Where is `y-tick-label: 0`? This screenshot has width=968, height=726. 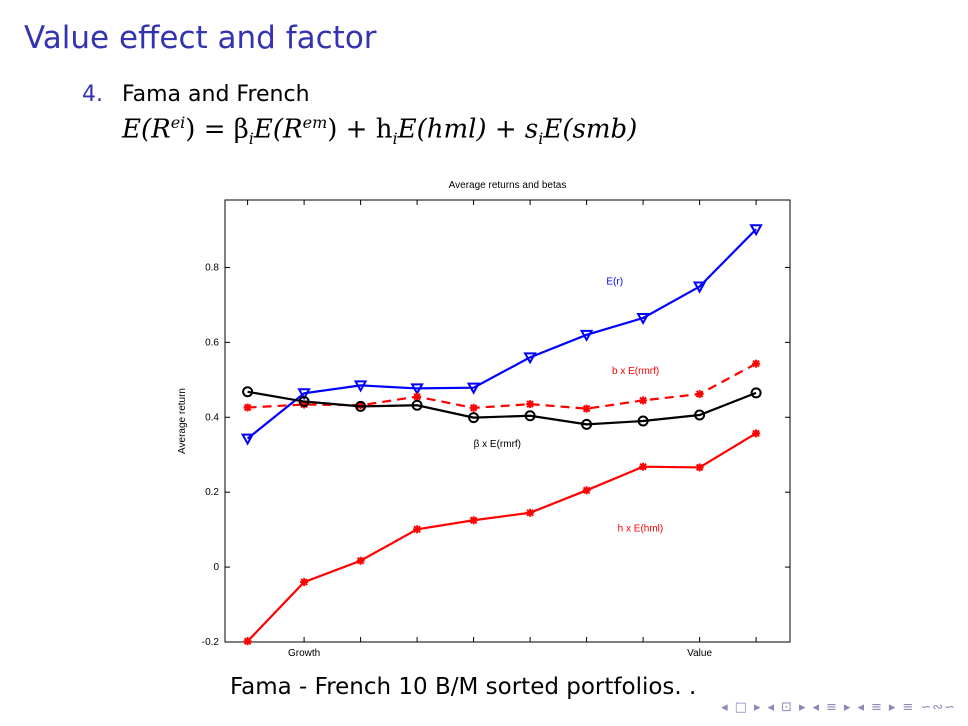 y-tick-label: 0 is located at coordinates (216, 567).